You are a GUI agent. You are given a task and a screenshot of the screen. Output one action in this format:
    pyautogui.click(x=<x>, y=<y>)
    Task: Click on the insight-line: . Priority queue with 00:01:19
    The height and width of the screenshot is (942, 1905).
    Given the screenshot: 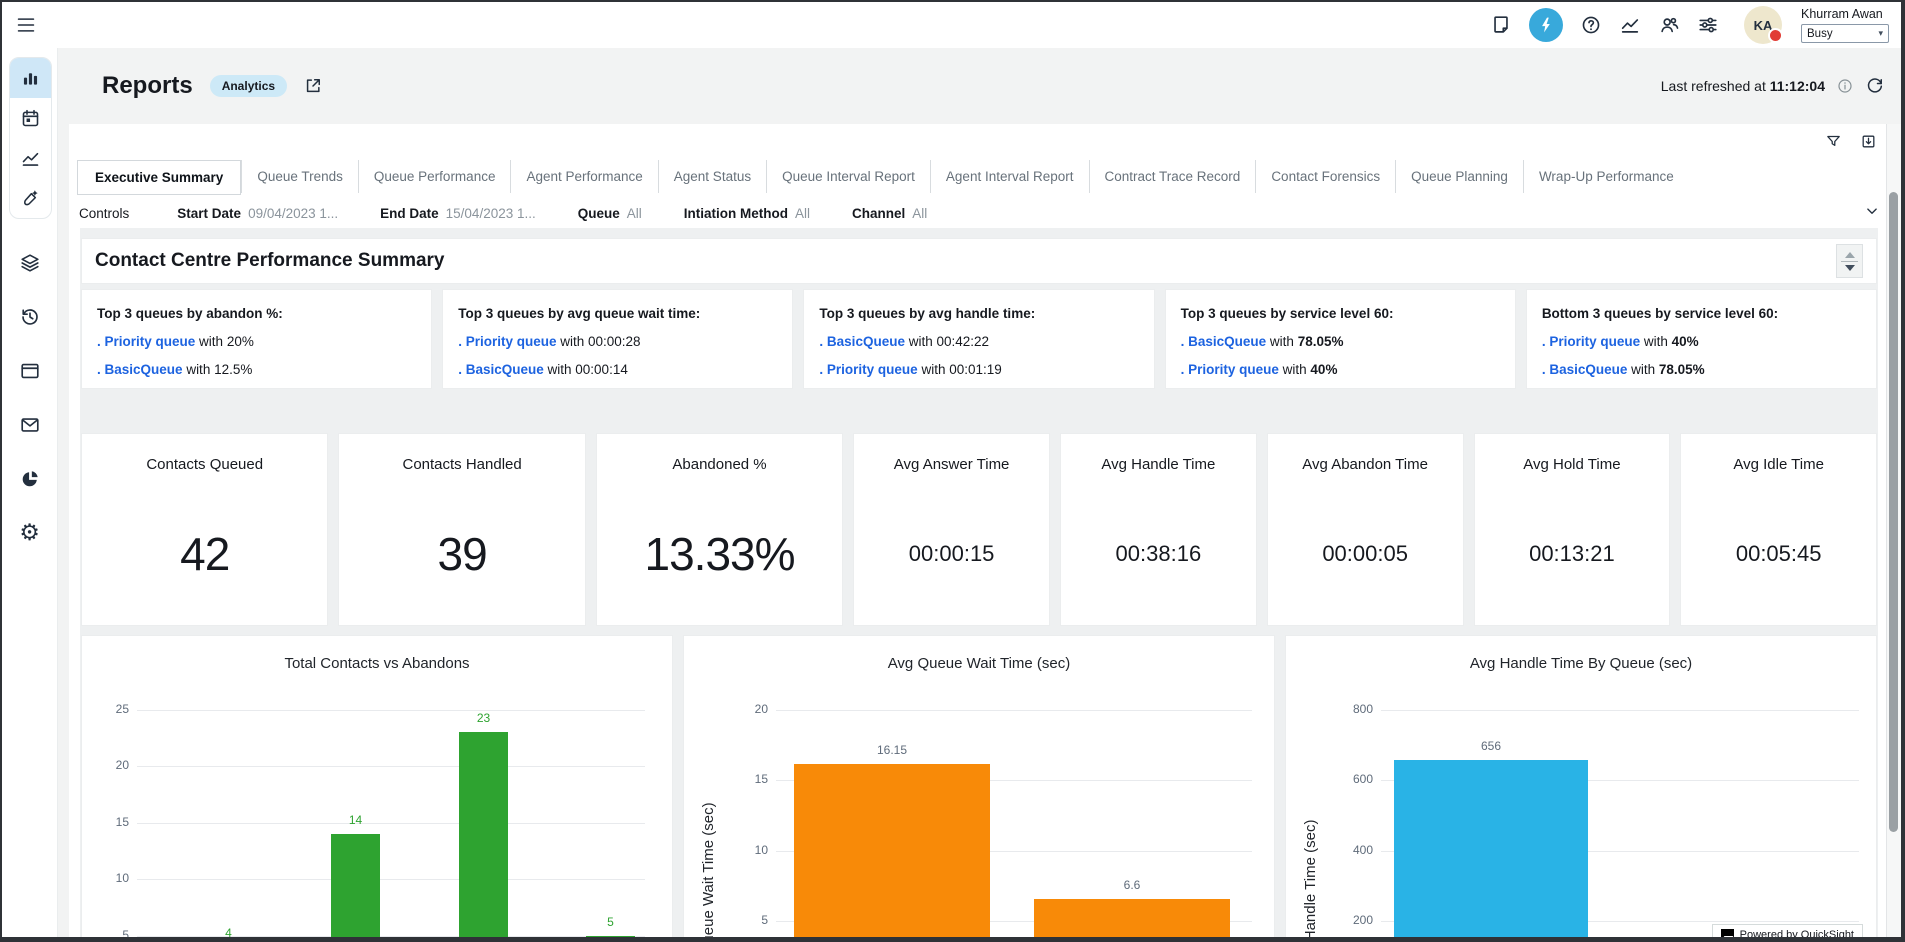 What is the action you would take?
    pyautogui.click(x=978, y=369)
    